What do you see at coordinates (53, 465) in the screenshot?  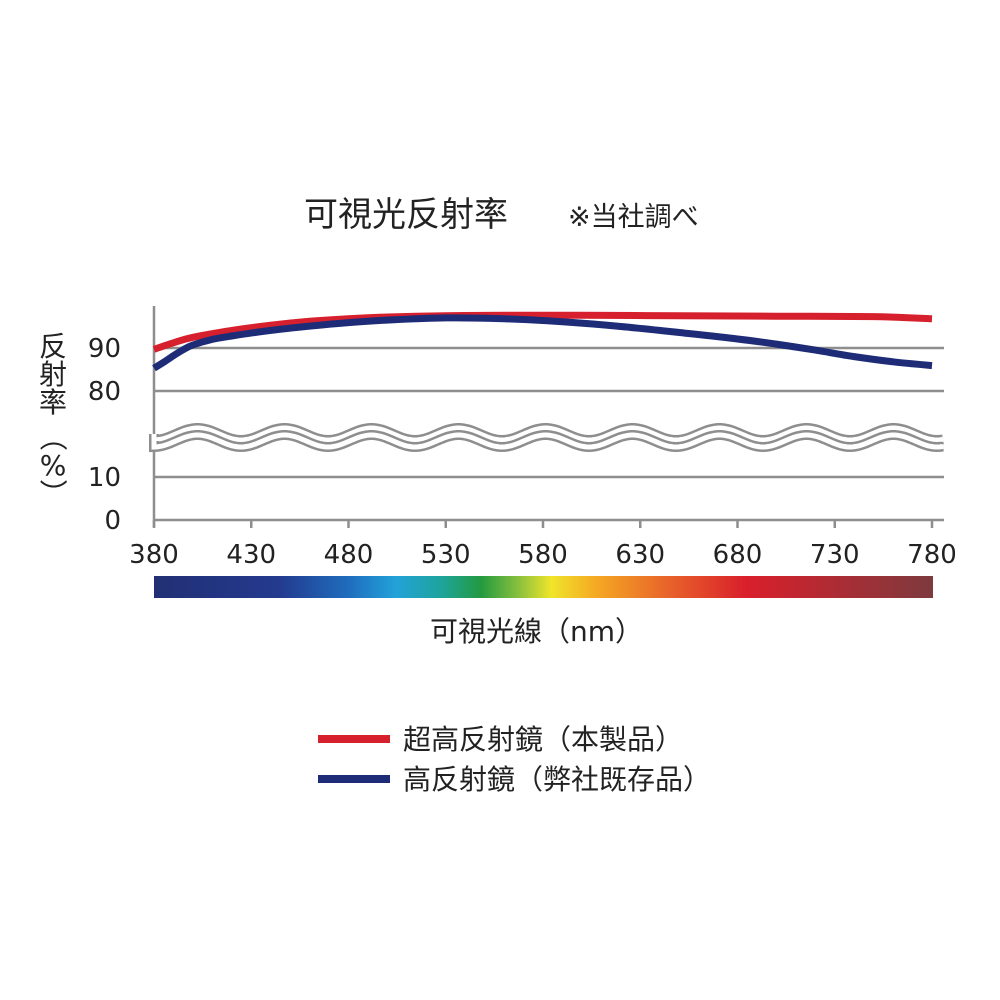 I see `y-axis-label-char: %` at bounding box center [53, 465].